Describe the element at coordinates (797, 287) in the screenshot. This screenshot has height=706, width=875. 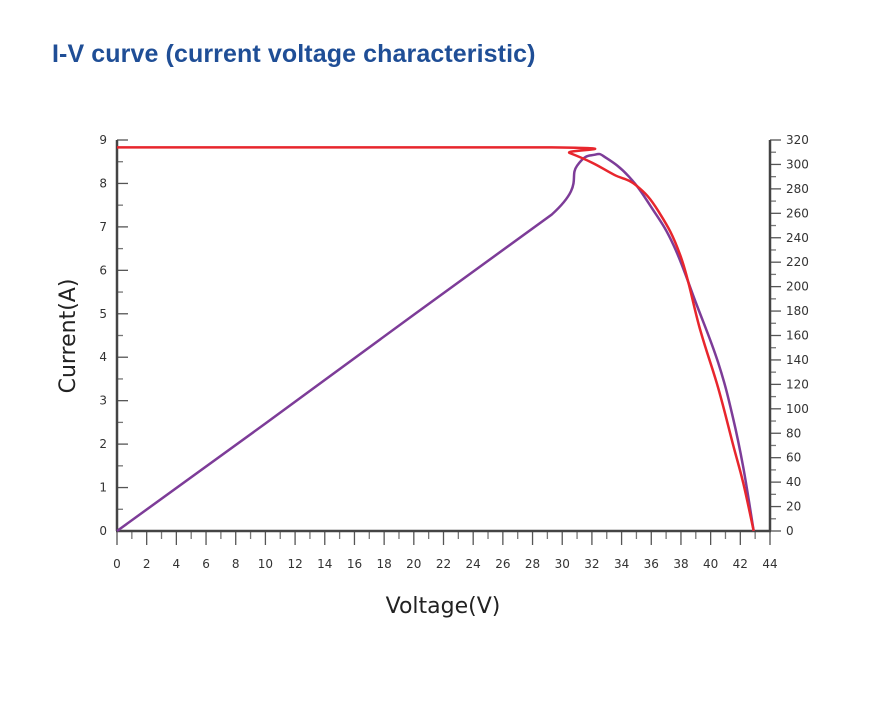
I see `y2-tick-label: 200` at that location.